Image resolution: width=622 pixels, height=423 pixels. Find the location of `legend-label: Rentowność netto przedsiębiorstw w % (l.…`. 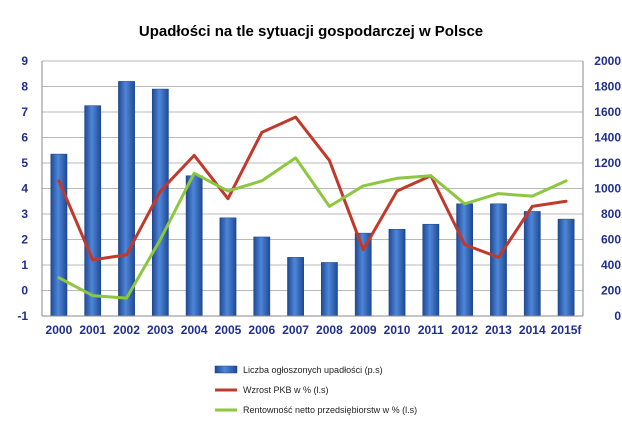

legend-label: Rentowność netto przedsiębiorstw w % (l.… is located at coordinates (330, 410).